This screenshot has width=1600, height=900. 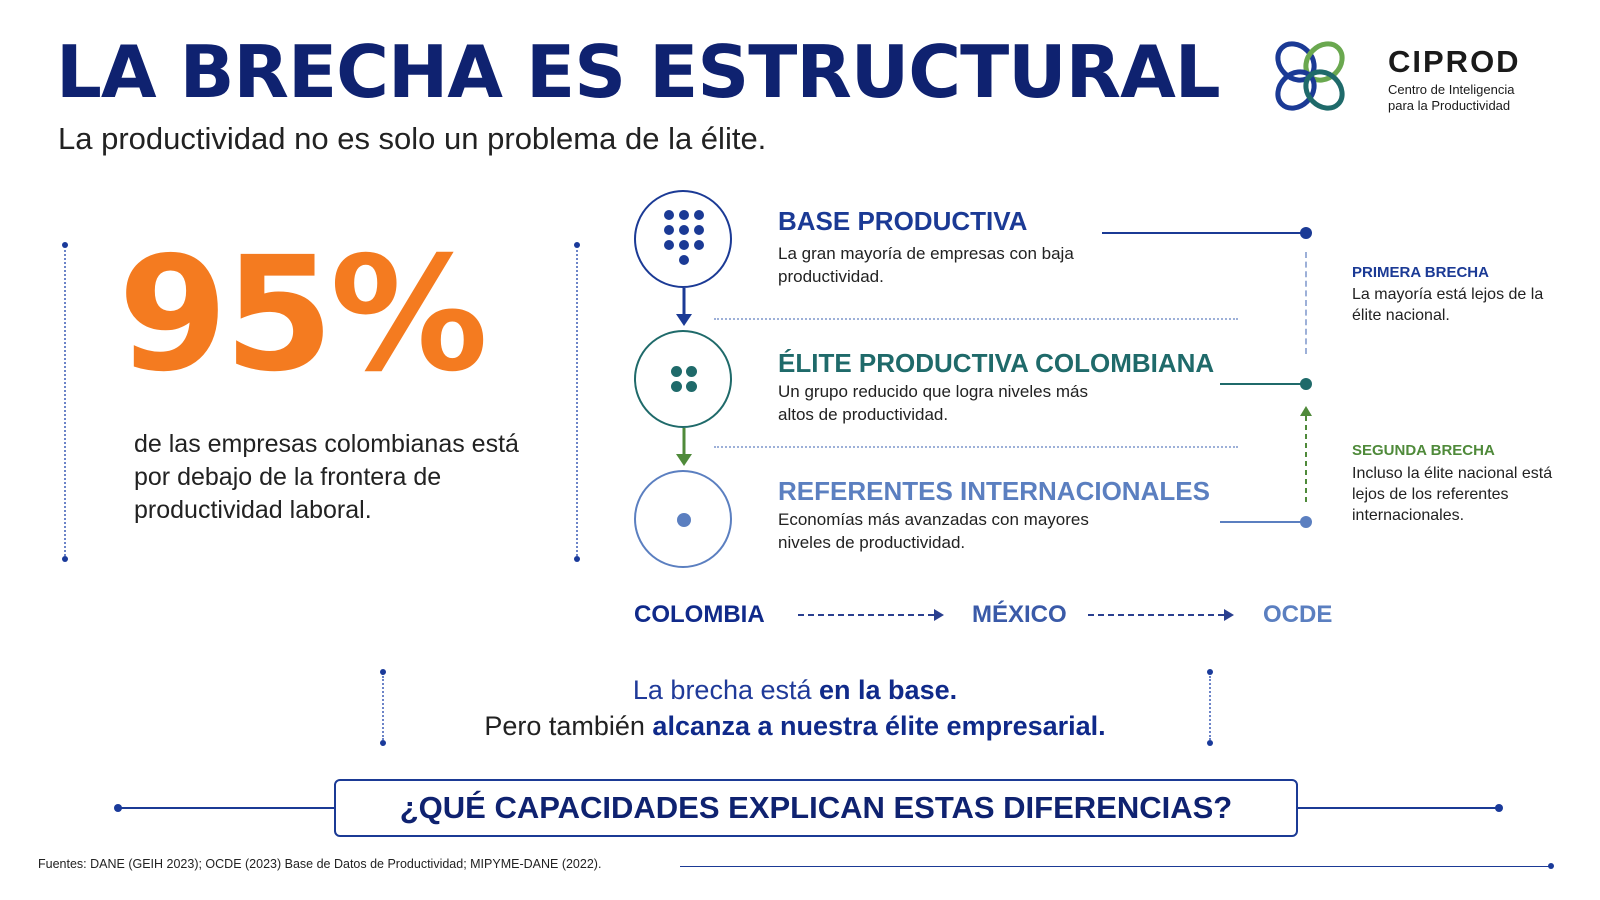 I want to click on arrow-up-icon, so click(x=1306, y=455).